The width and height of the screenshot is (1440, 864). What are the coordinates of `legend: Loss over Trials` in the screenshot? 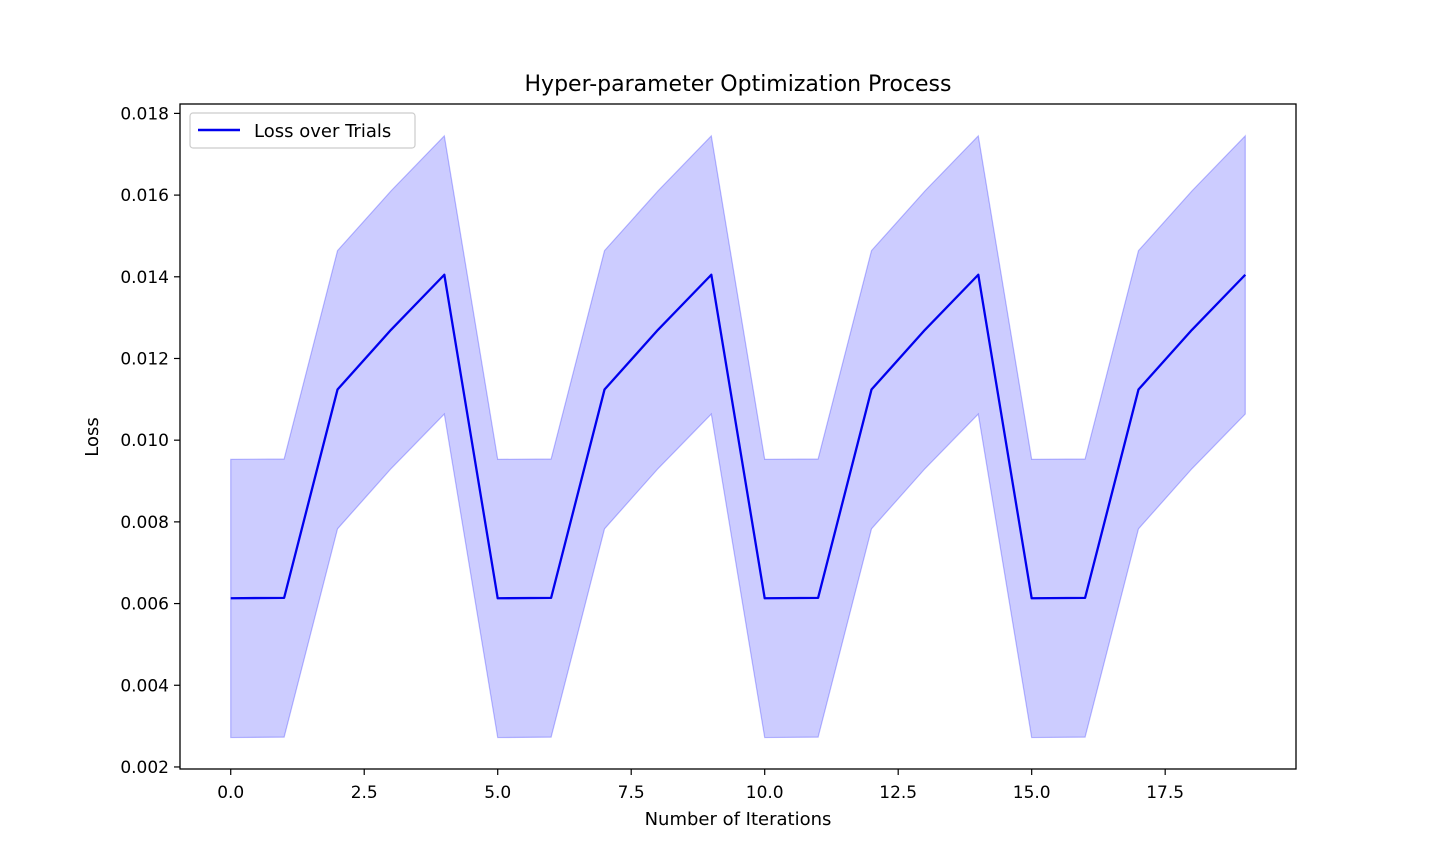 It's located at (302, 130).